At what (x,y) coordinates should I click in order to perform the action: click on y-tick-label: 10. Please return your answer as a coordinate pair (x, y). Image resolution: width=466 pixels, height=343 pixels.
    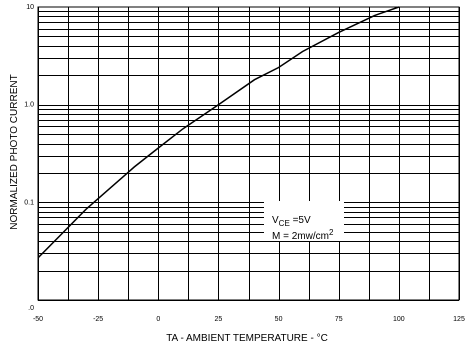
    Looking at the image, I should click on (30, 7).